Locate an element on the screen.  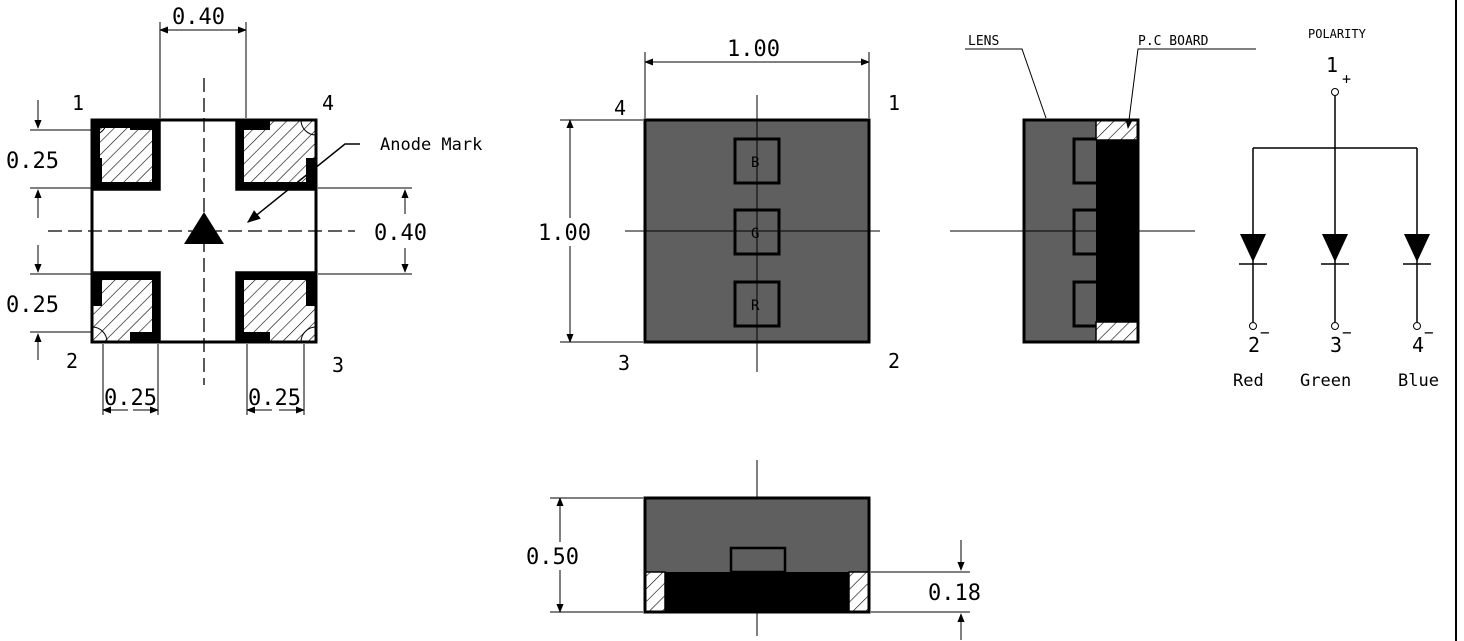
pin-number-2: 2 is located at coordinates (72, 361).